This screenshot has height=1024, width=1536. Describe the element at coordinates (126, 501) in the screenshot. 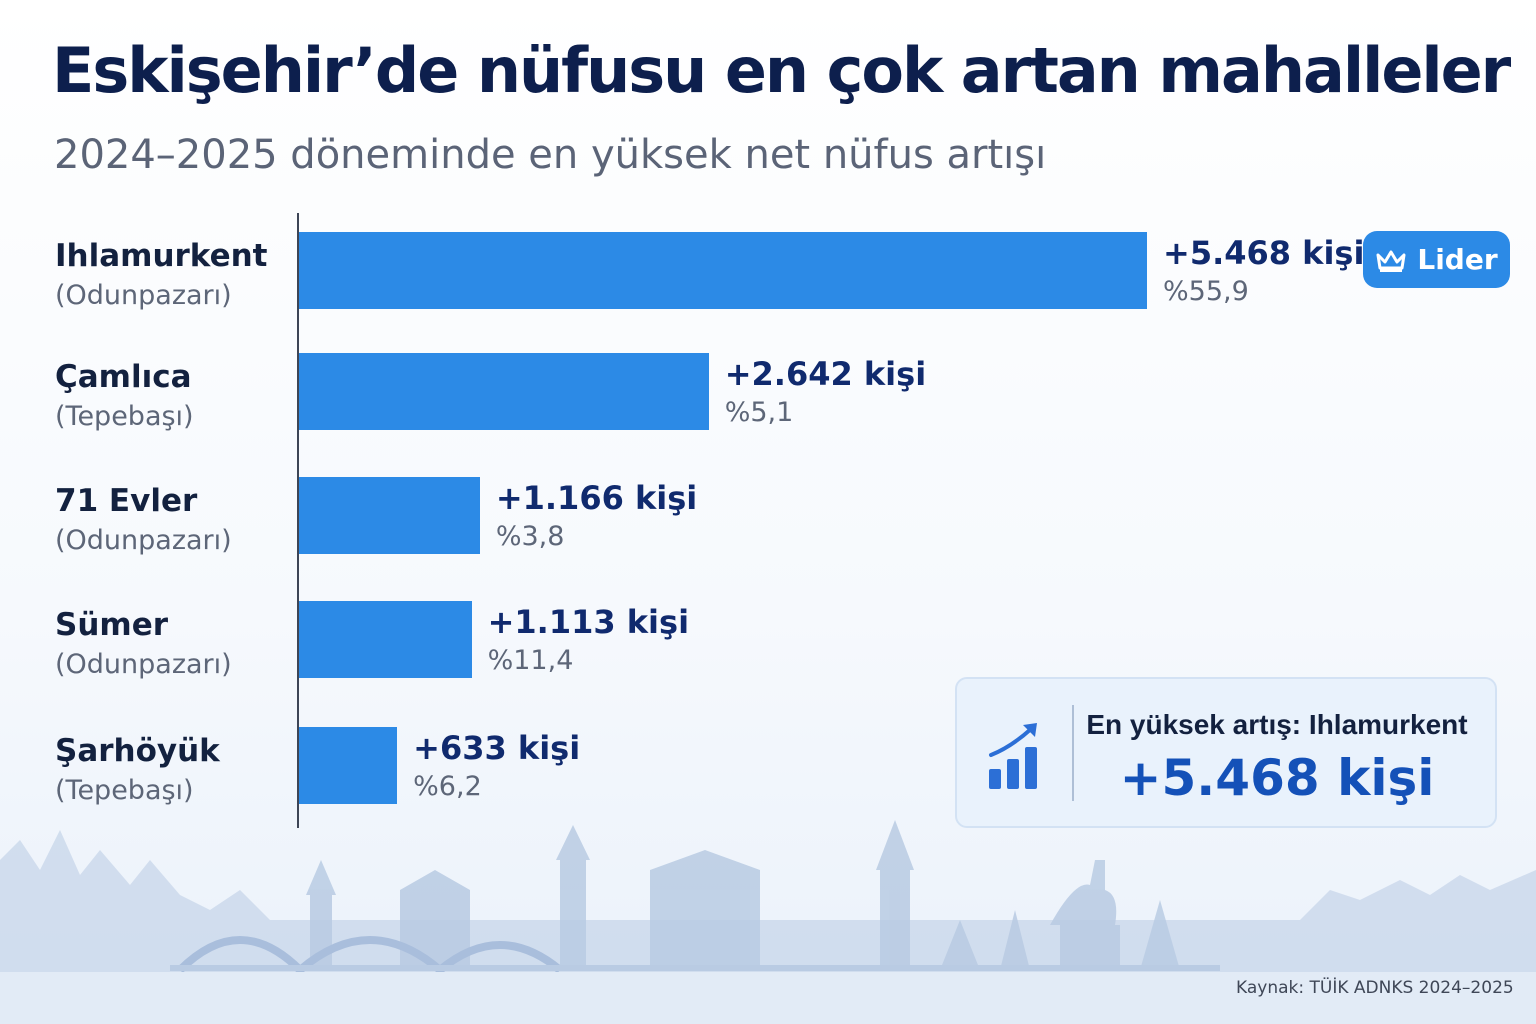

I see `category-label: 71 Evler` at that location.